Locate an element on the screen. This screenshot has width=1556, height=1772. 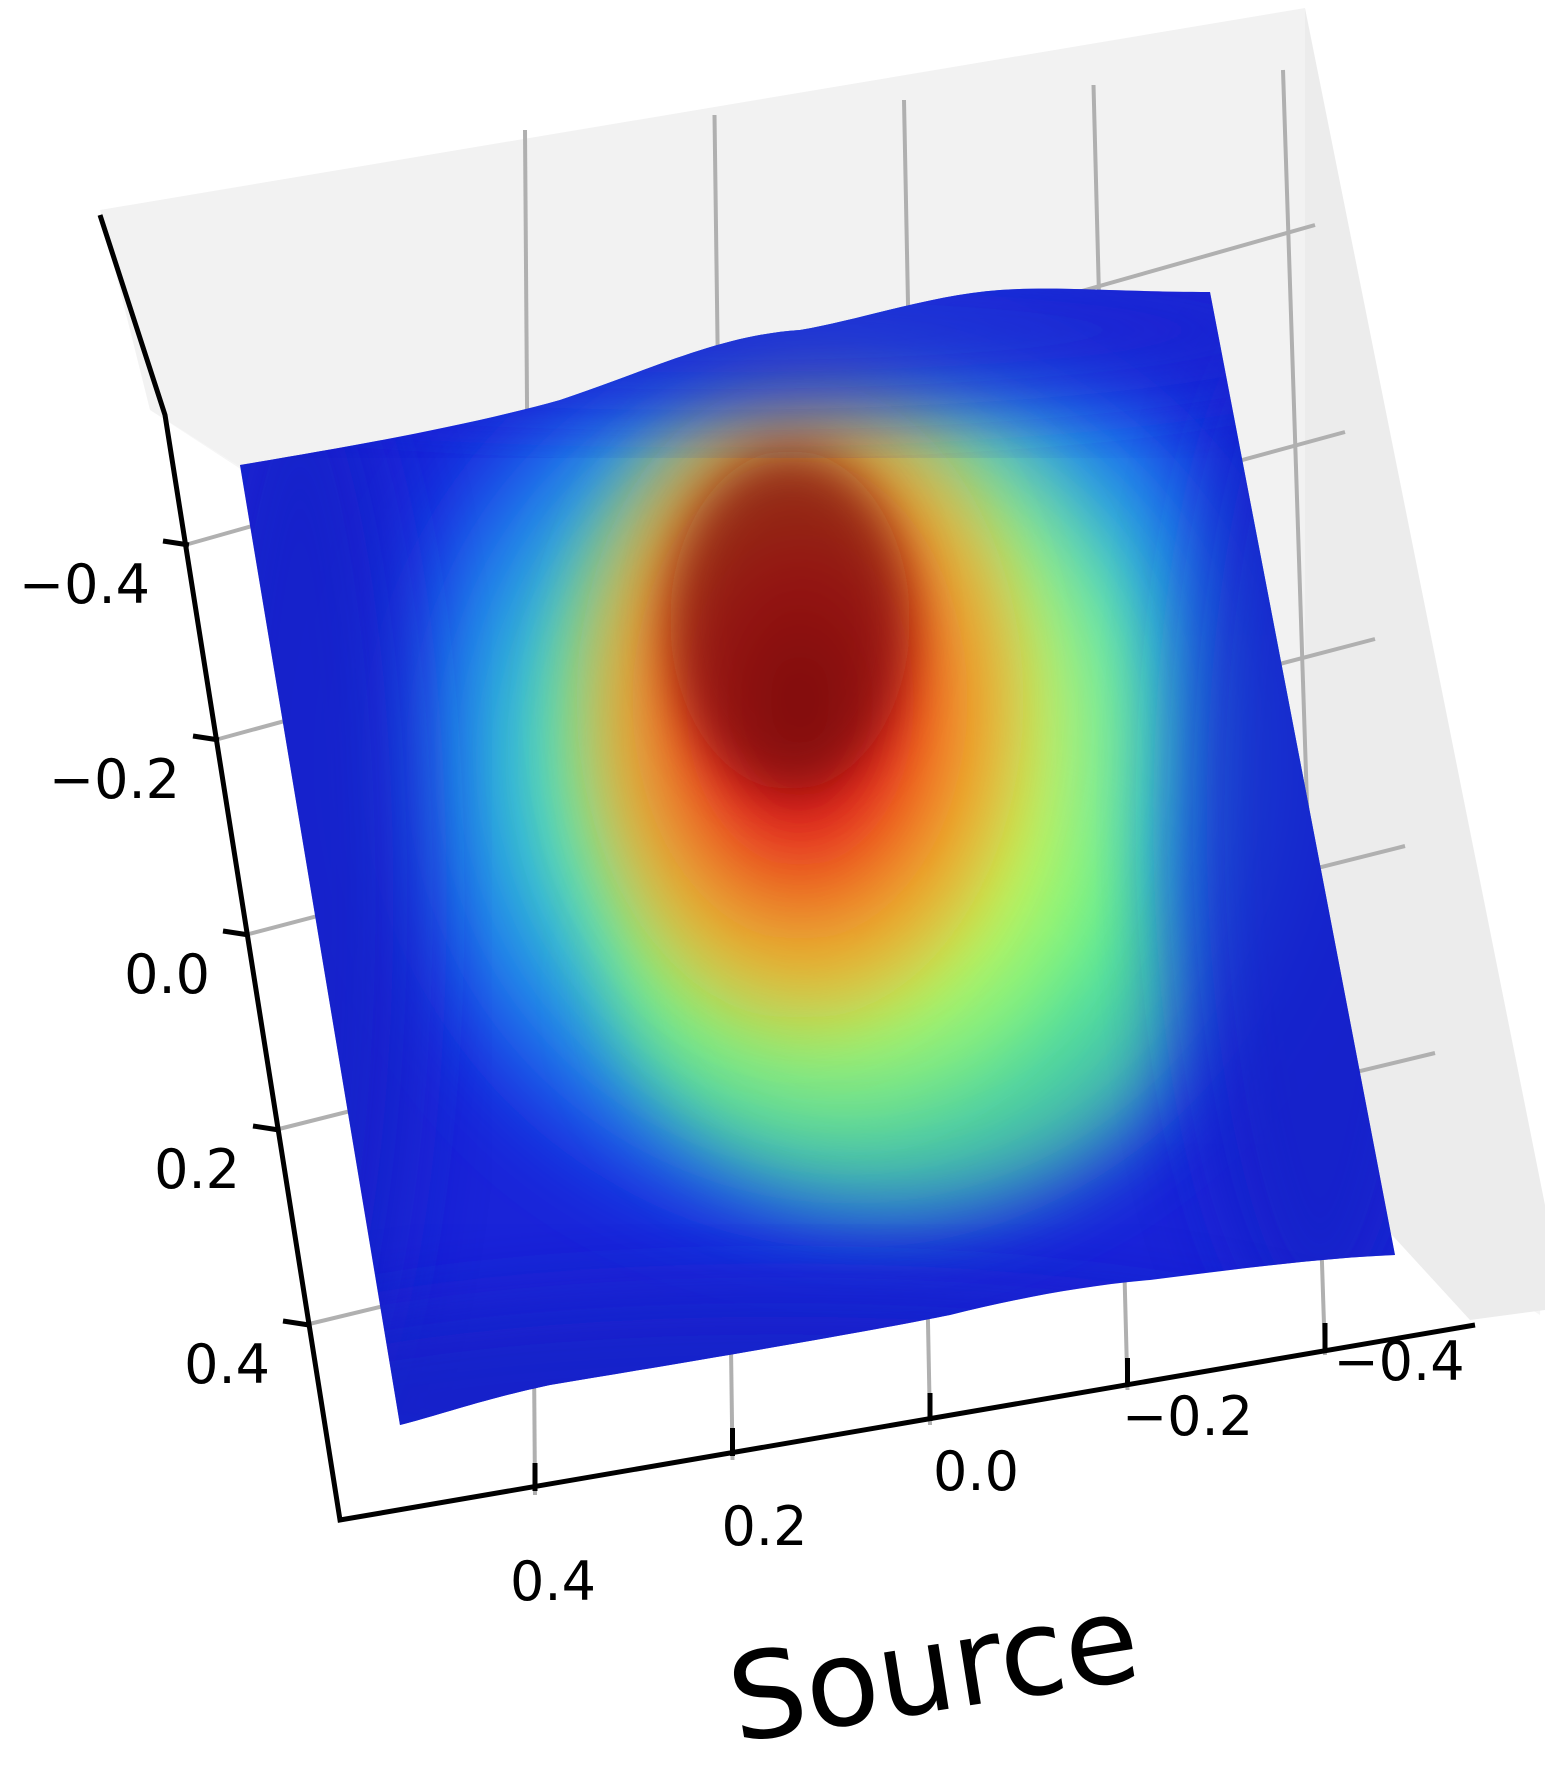
x-tick-label: −0.2 is located at coordinates (1187, 1416).